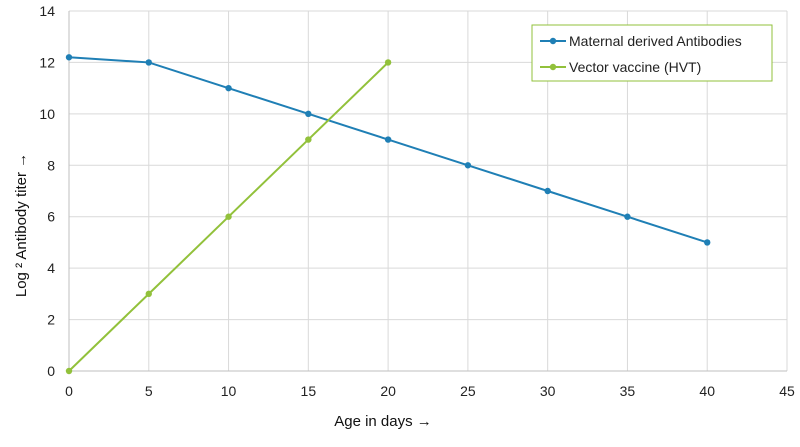 The width and height of the screenshot is (800, 447). I want to click on x-axis-title: Age in days →, so click(383, 421).